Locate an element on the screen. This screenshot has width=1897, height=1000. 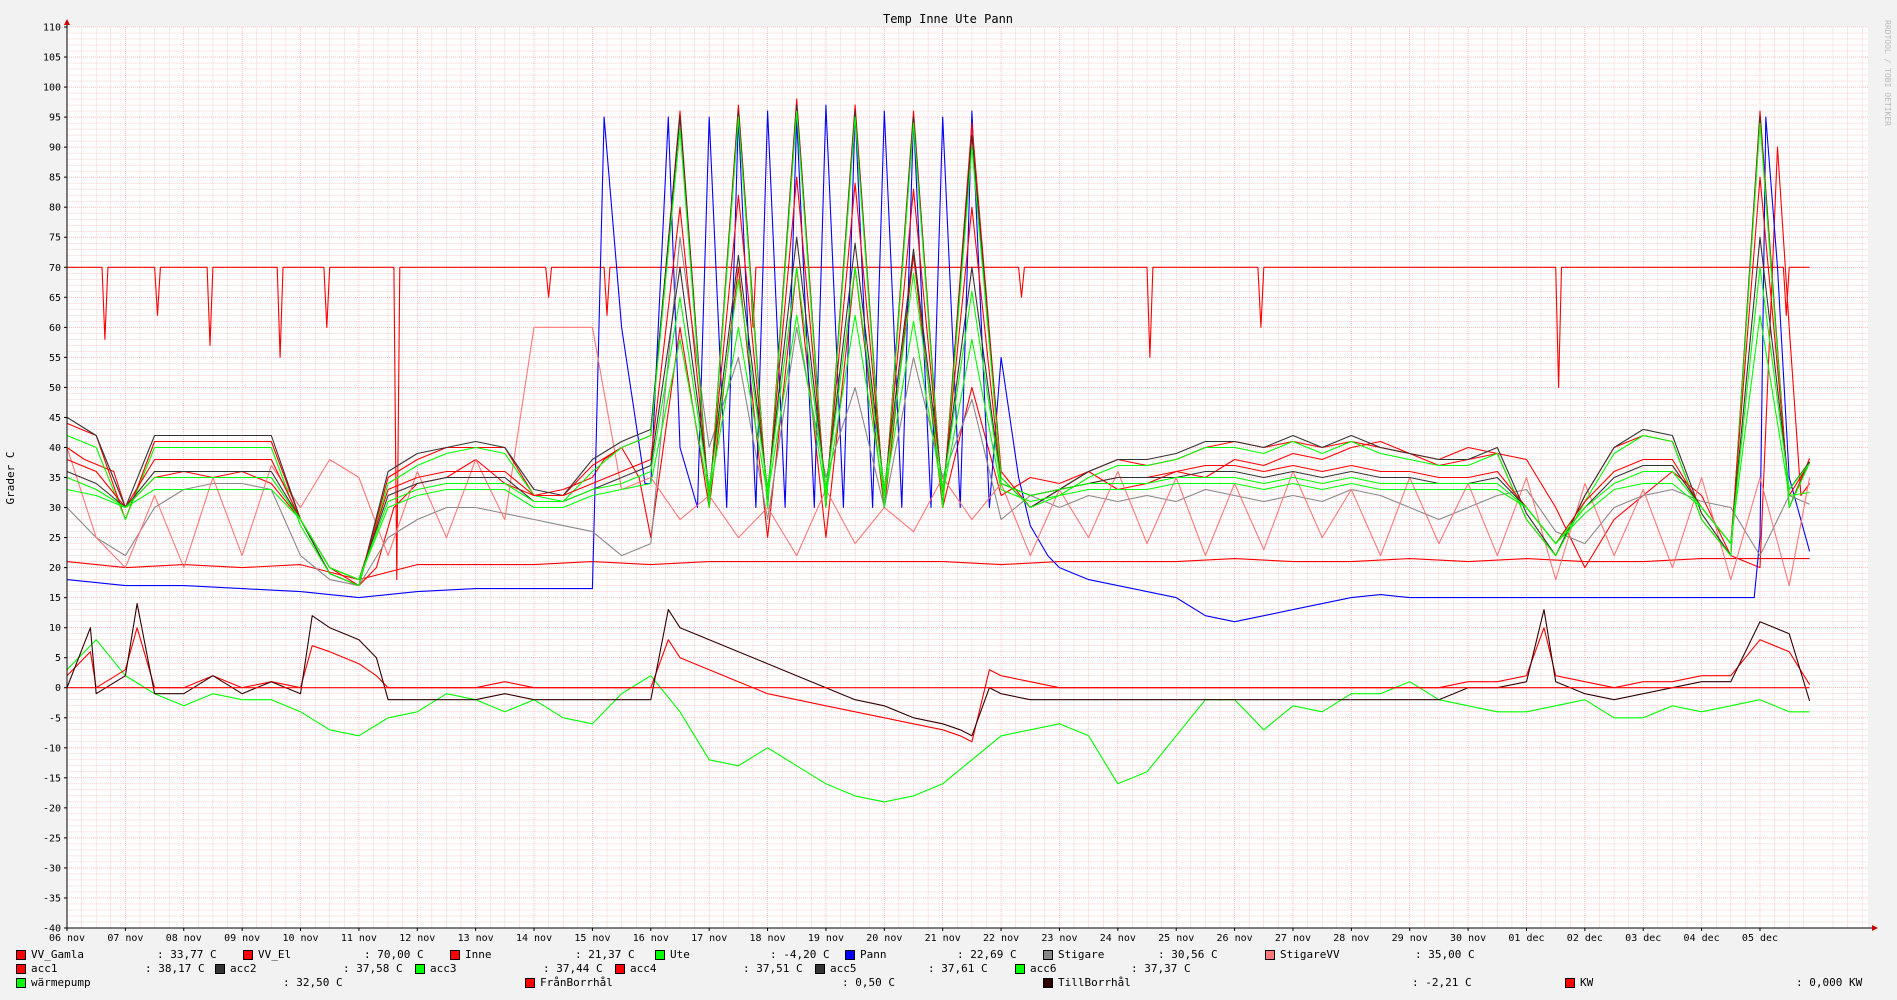
x-tick-label: 20 nov is located at coordinates (884, 938).